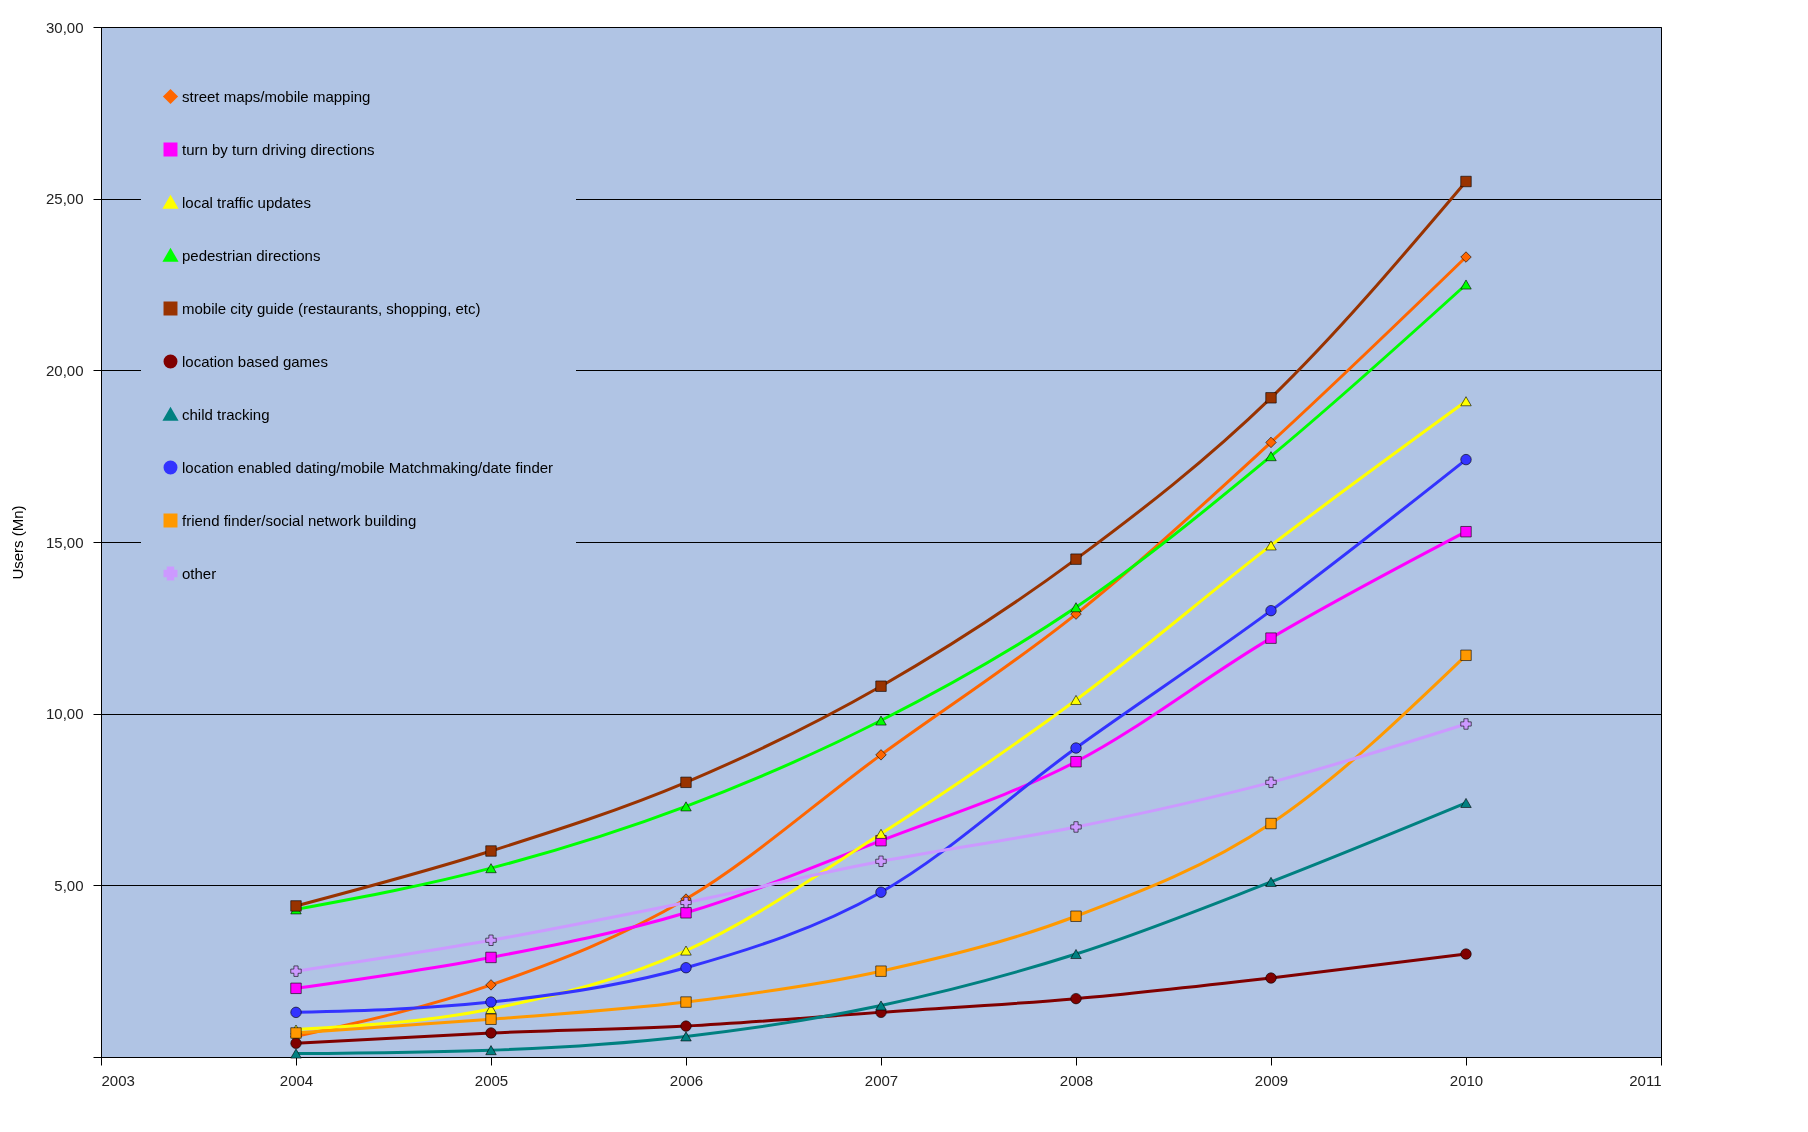 This screenshot has width=1808, height=1132. Describe the element at coordinates (276, 96) in the screenshot. I see `legend-label: street maps/mobile mapping` at that location.